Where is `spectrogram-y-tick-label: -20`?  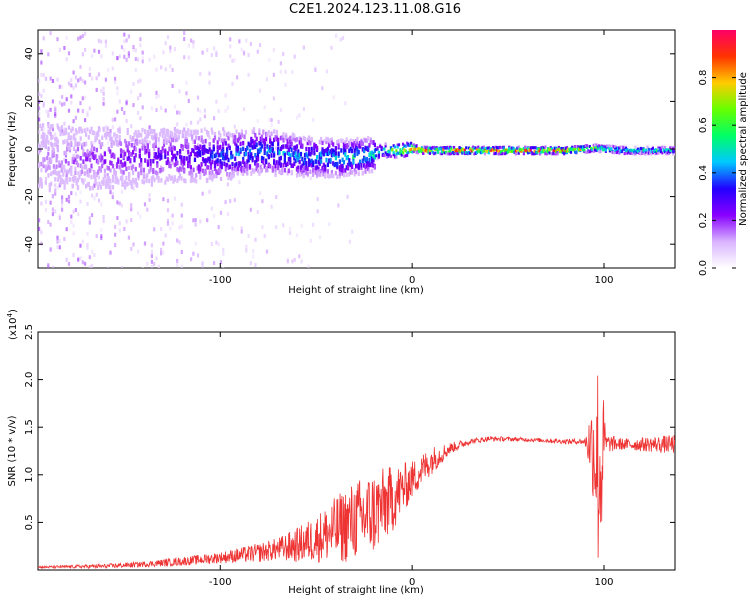
spectrogram-y-tick-label: -20 is located at coordinates (29, 196).